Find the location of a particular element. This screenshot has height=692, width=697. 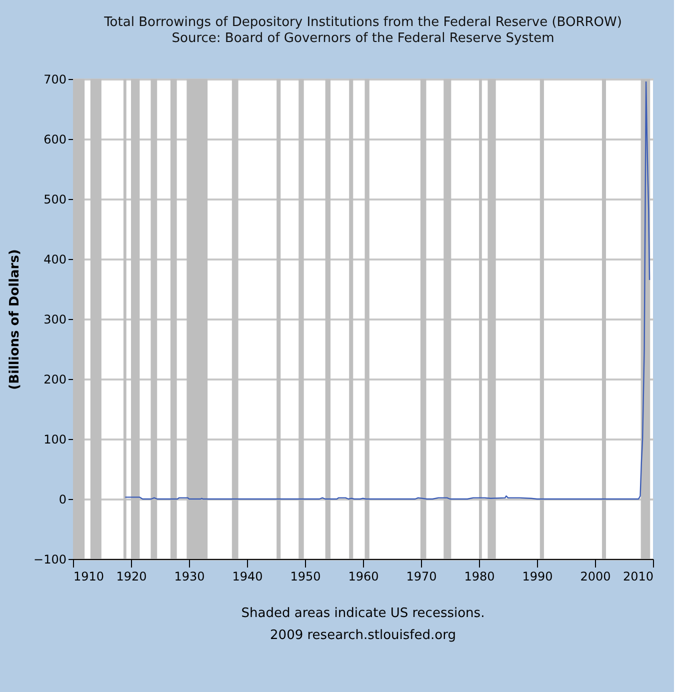

text: Shaded areas indicate US recessions. is located at coordinates (363, 613).